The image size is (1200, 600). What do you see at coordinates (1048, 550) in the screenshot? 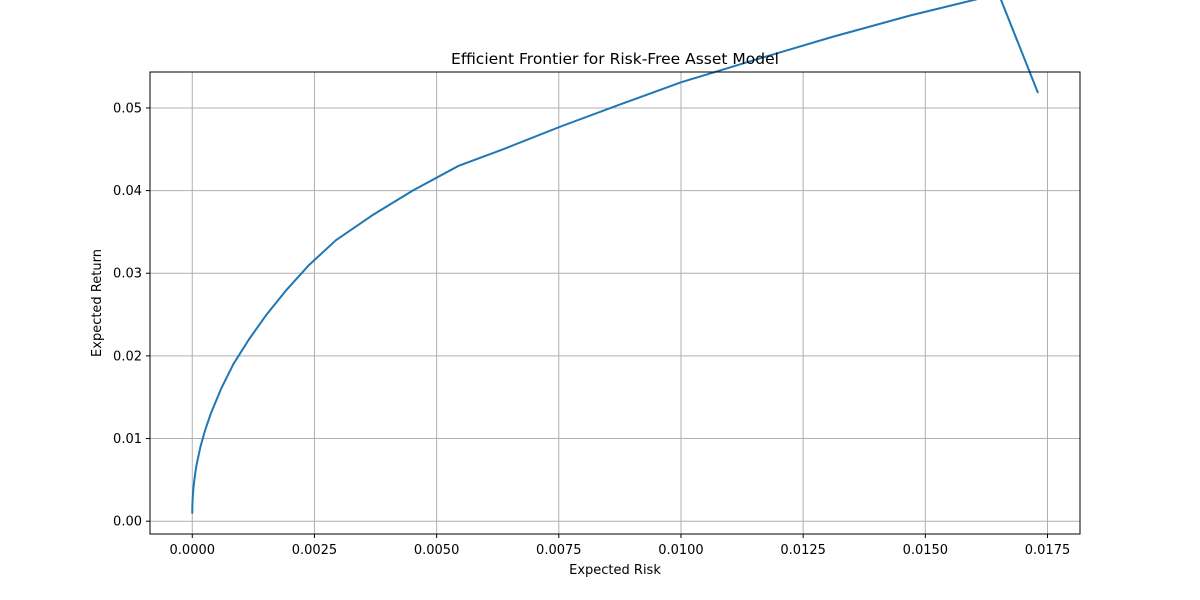
I see `x-tick-label: 0.0175` at bounding box center [1048, 550].